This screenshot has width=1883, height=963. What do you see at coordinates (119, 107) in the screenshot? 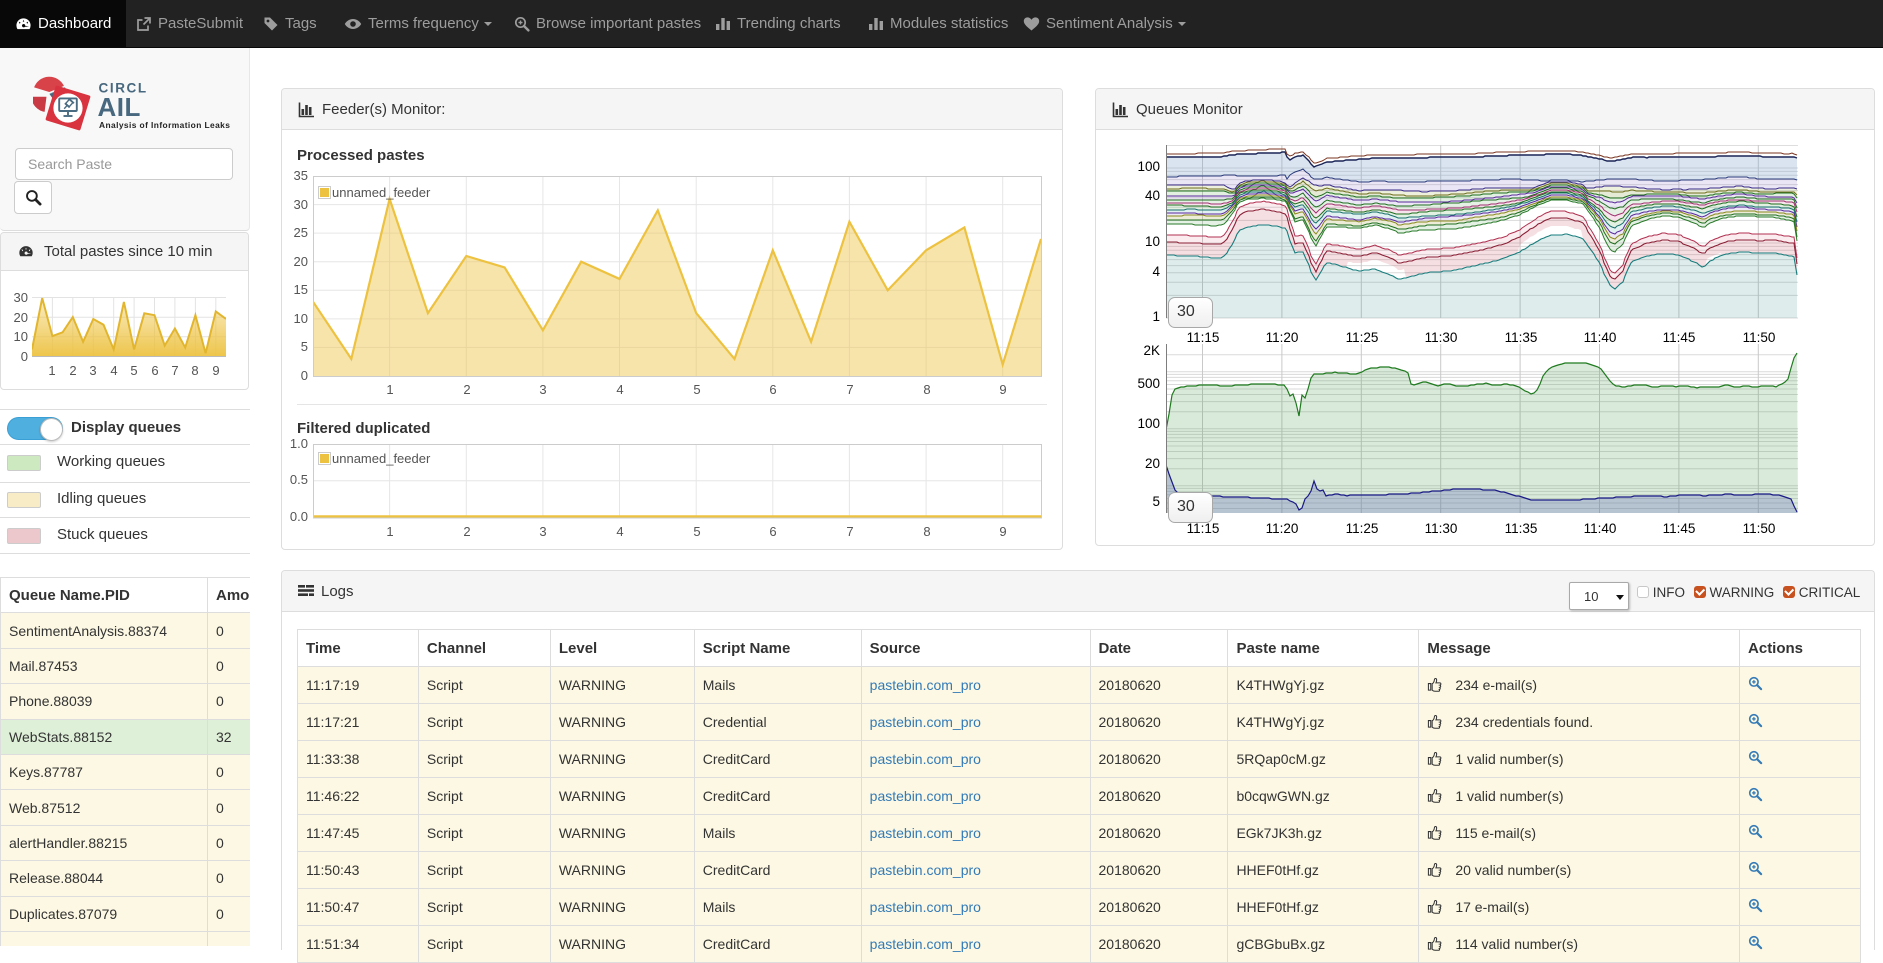
I see `svg-text: AIL` at bounding box center [119, 107].